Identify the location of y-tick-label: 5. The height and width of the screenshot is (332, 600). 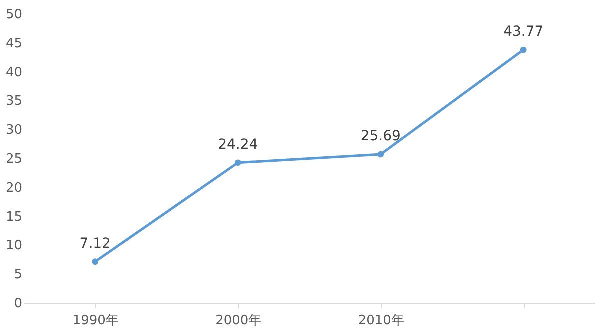
(18, 275).